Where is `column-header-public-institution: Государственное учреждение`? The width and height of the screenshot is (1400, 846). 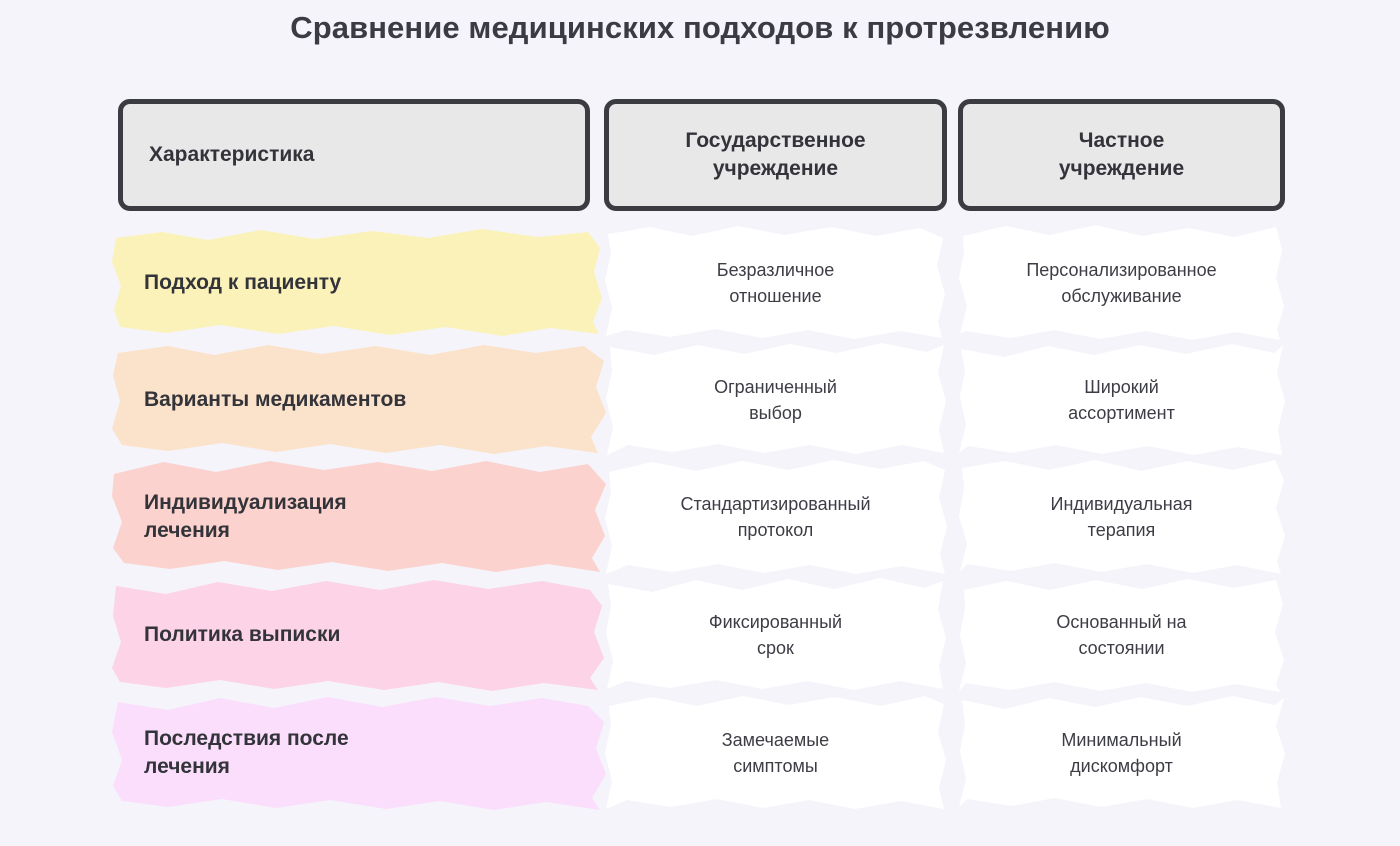
column-header-public-institution: Государственное учреждение is located at coordinates (775, 155).